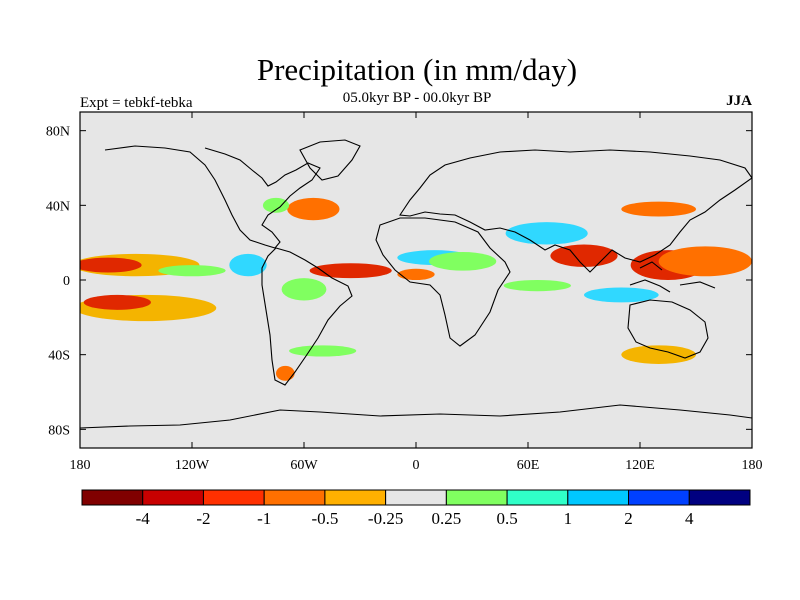  What do you see at coordinates (568, 518) in the screenshot?
I see `colorbar-label: 1` at bounding box center [568, 518].